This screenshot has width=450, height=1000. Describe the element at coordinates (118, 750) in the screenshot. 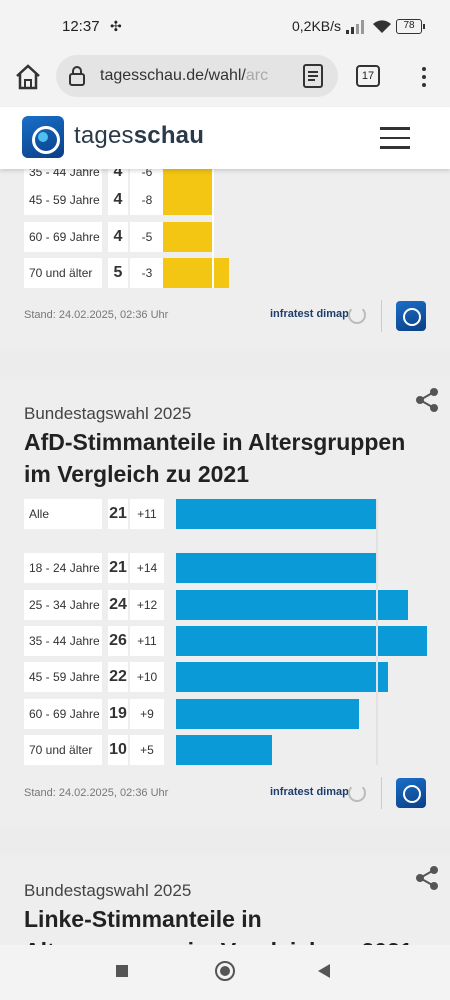

I see `share-value: 10` at that location.